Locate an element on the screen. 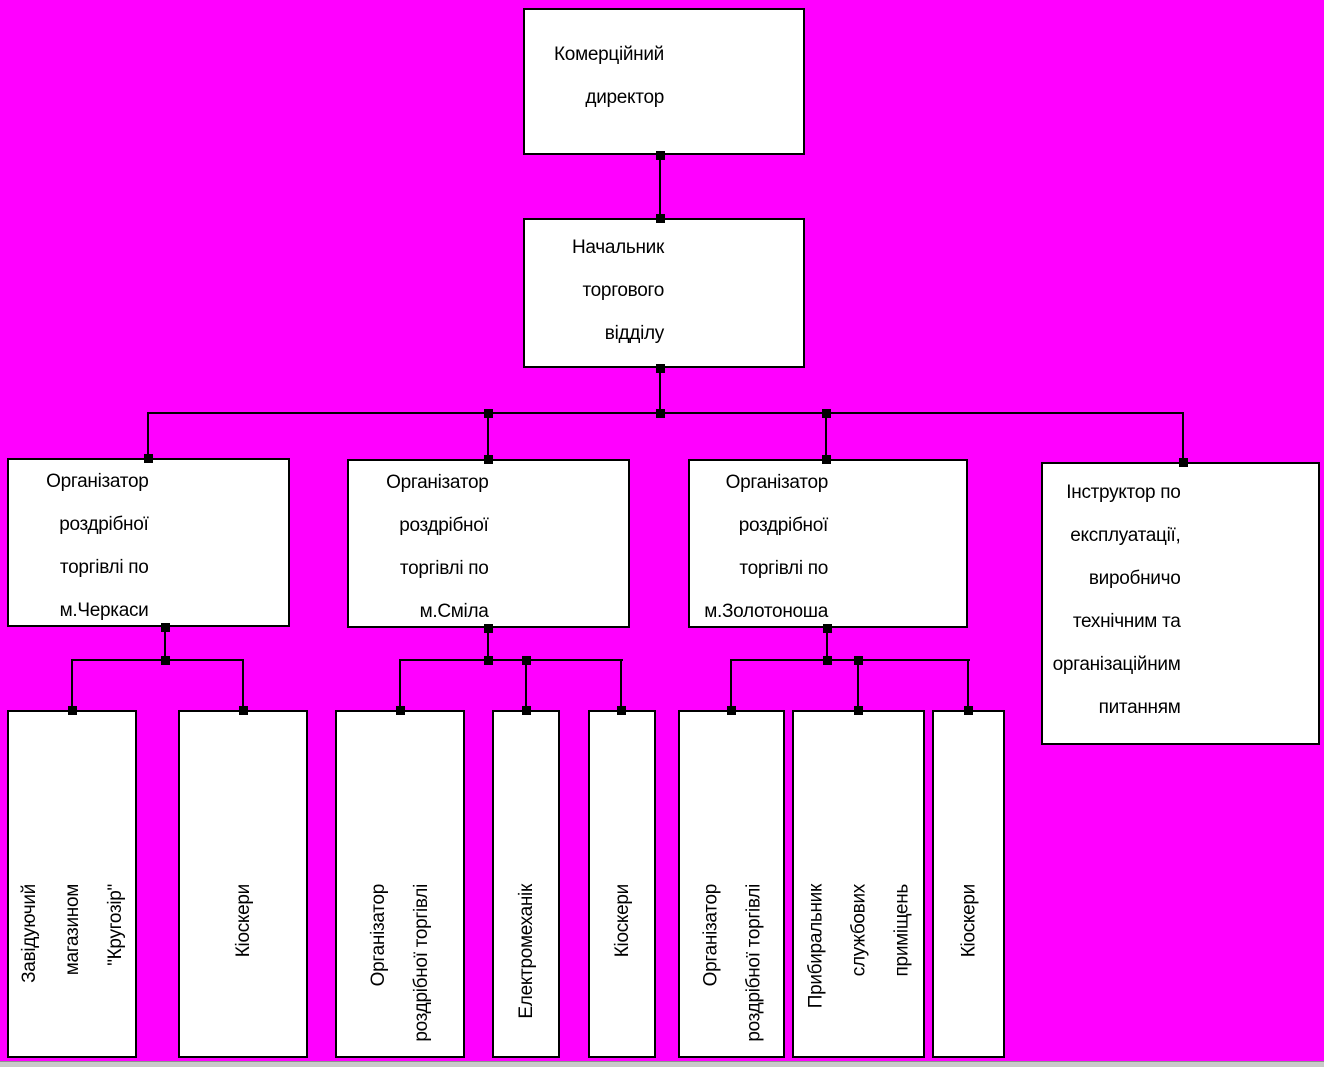 This screenshot has width=1324, height=1067. connector-level3-rail is located at coordinates (665, 413).